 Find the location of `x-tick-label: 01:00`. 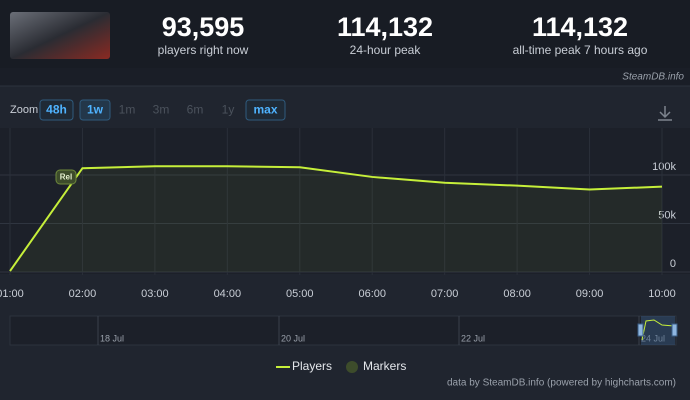

x-tick-label: 01:00 is located at coordinates (12, 294).